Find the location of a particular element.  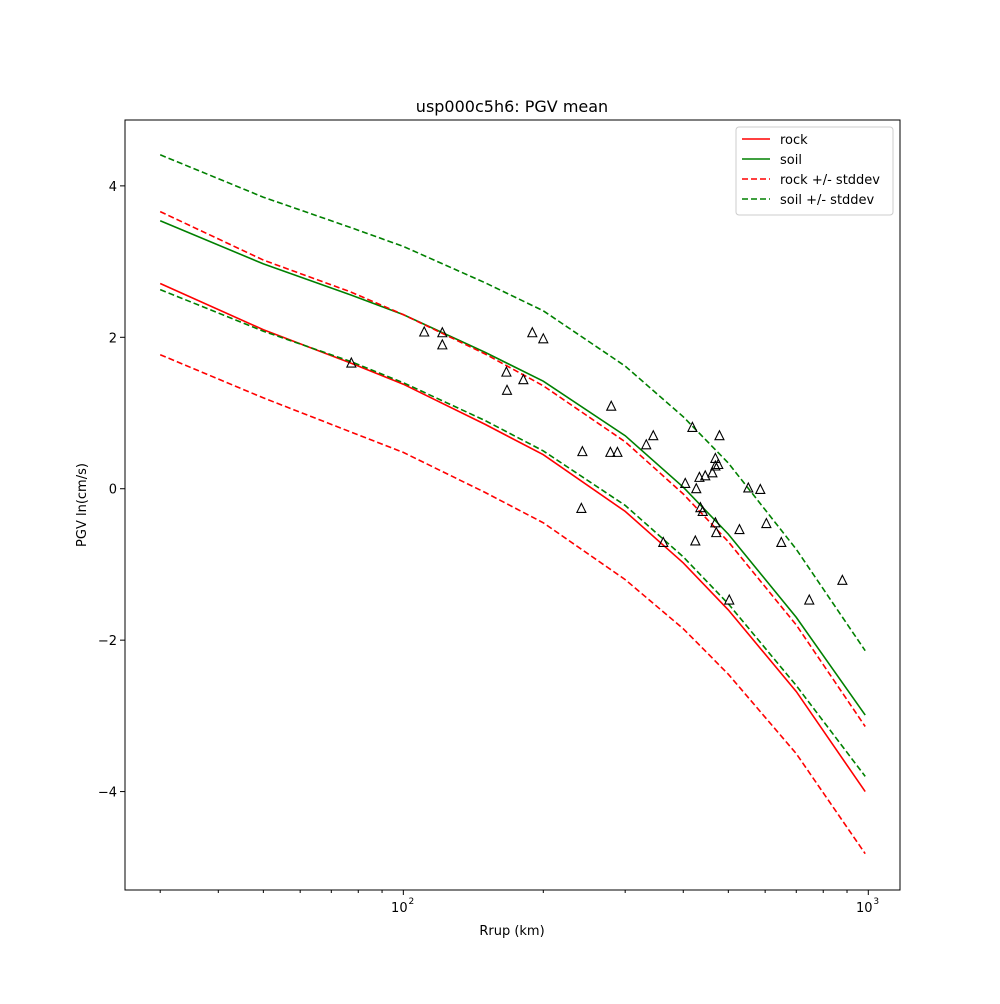

chart-title: usp000c5h6: PGV mean is located at coordinates (512, 106).